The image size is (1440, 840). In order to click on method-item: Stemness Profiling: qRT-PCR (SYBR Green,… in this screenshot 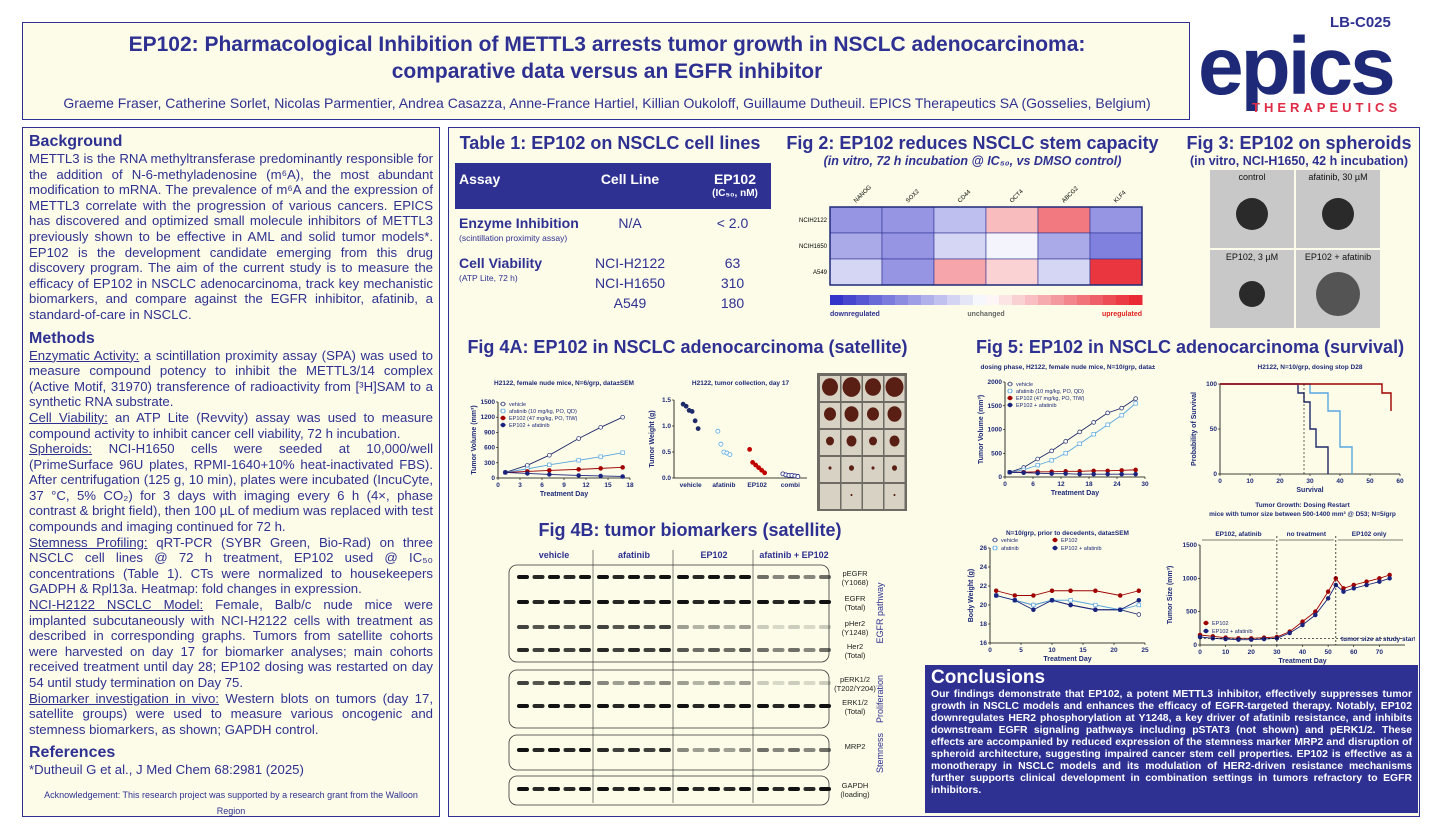, I will do `click(231, 566)`.